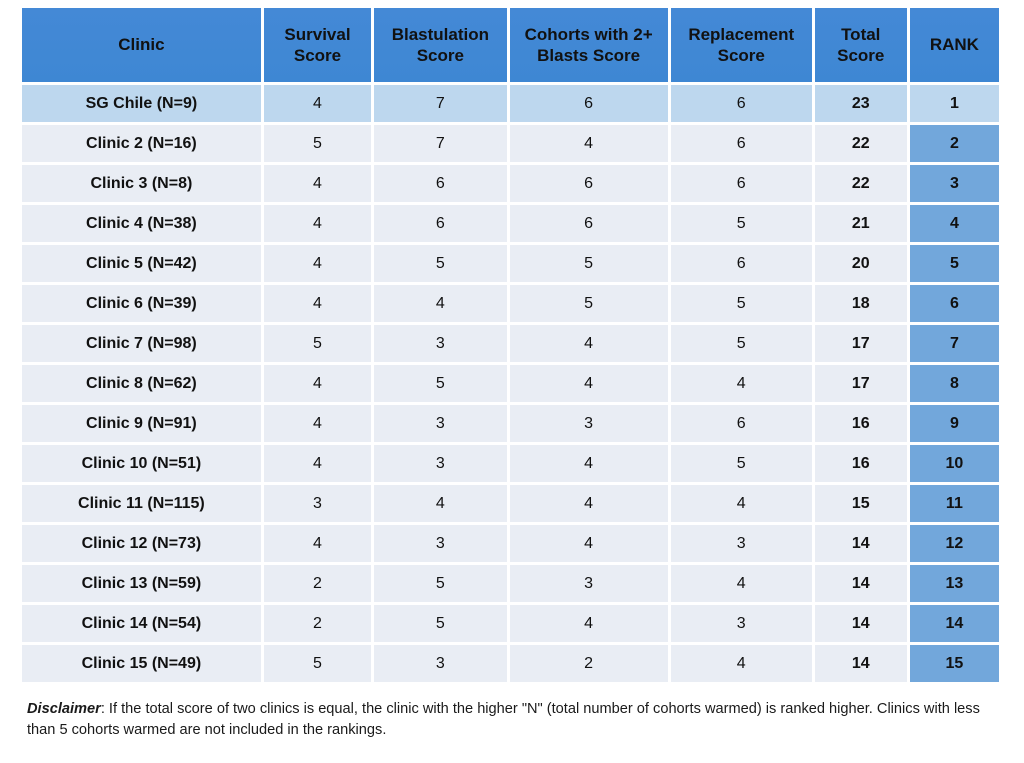 The image size is (1024, 763). What do you see at coordinates (141, 543) in the screenshot?
I see `clinic-cell: Clinic 12 (N=73)` at bounding box center [141, 543].